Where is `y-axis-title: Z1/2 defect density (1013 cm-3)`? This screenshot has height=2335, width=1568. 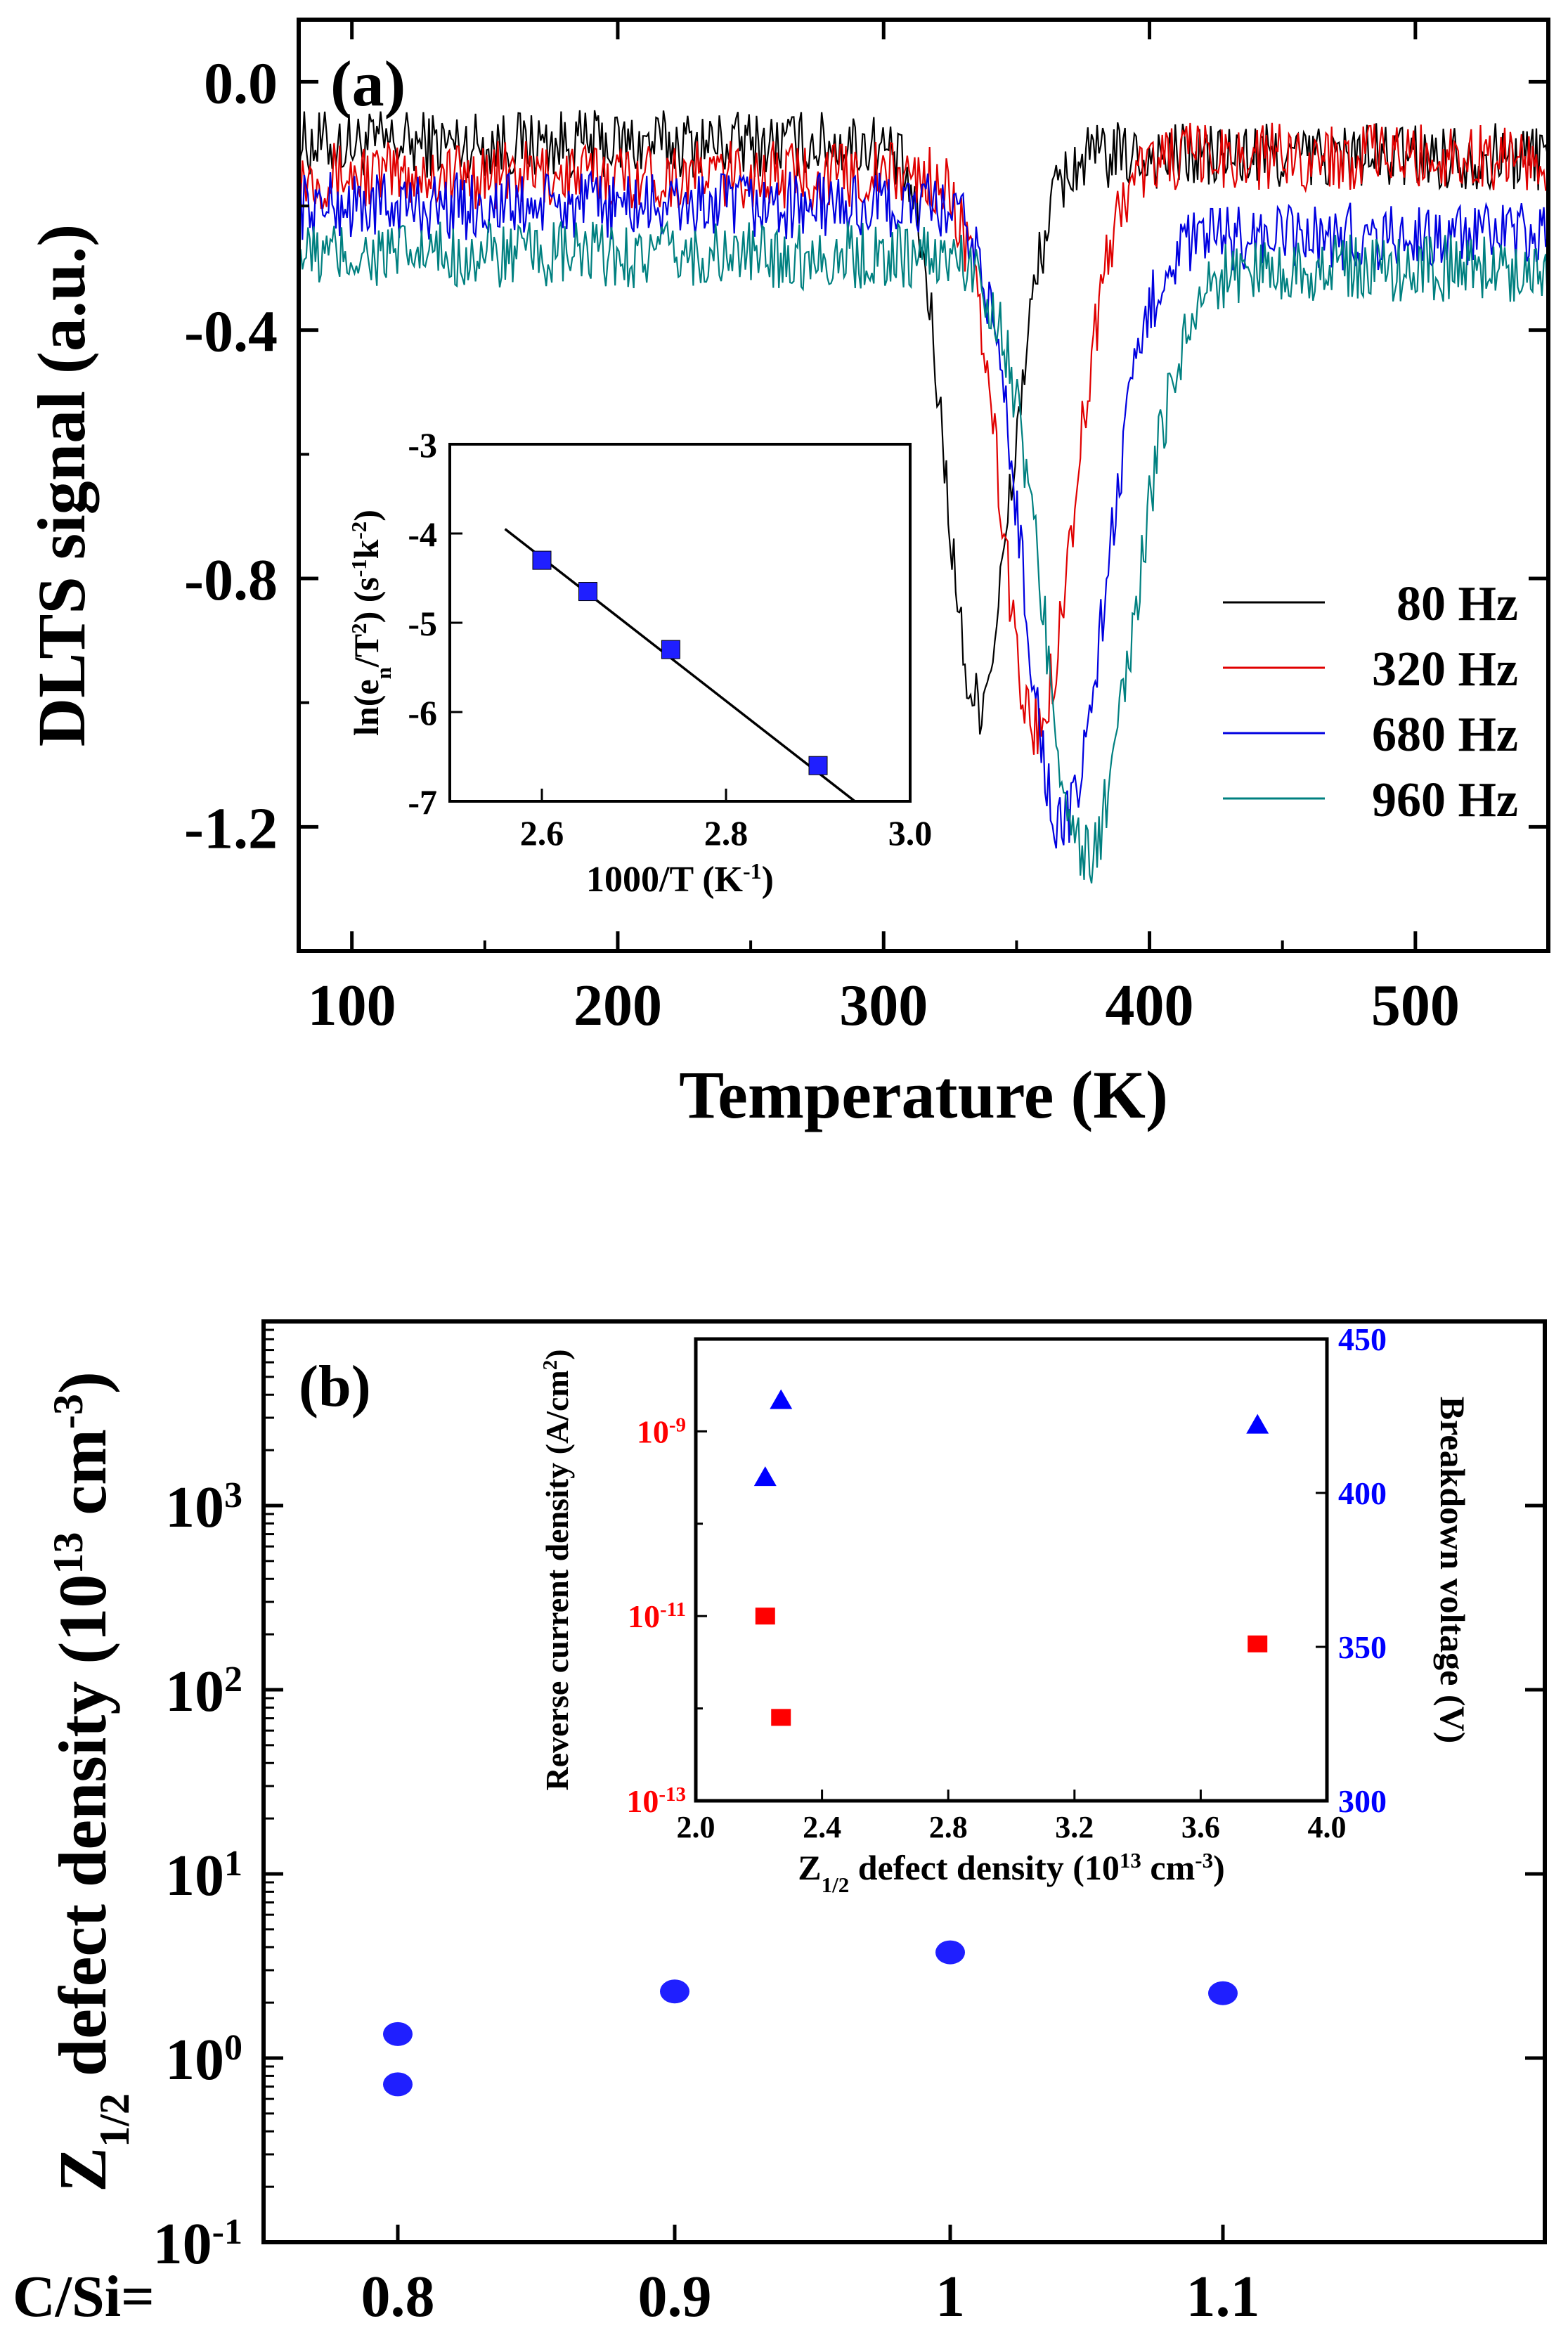 y-axis-title: Z1/2 defect density (1013 cm-3) is located at coordinates (91, 1782).